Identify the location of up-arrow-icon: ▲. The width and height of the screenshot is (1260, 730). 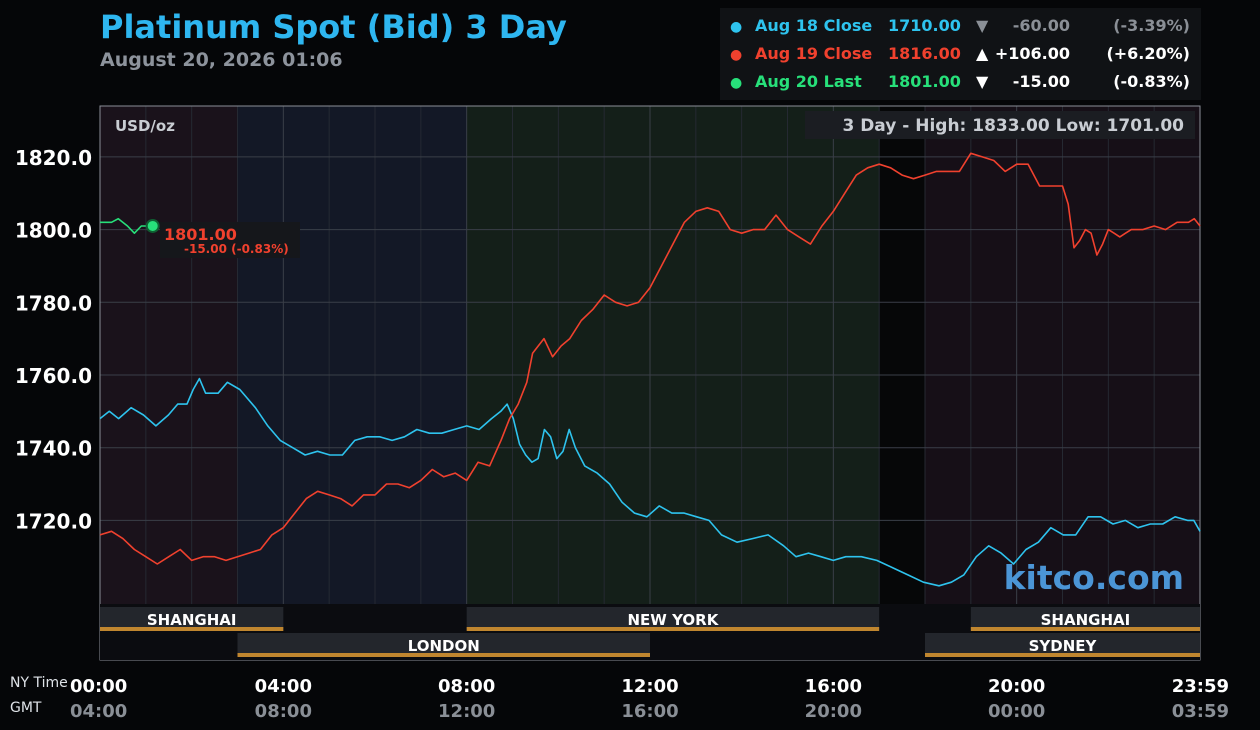
(982, 53).